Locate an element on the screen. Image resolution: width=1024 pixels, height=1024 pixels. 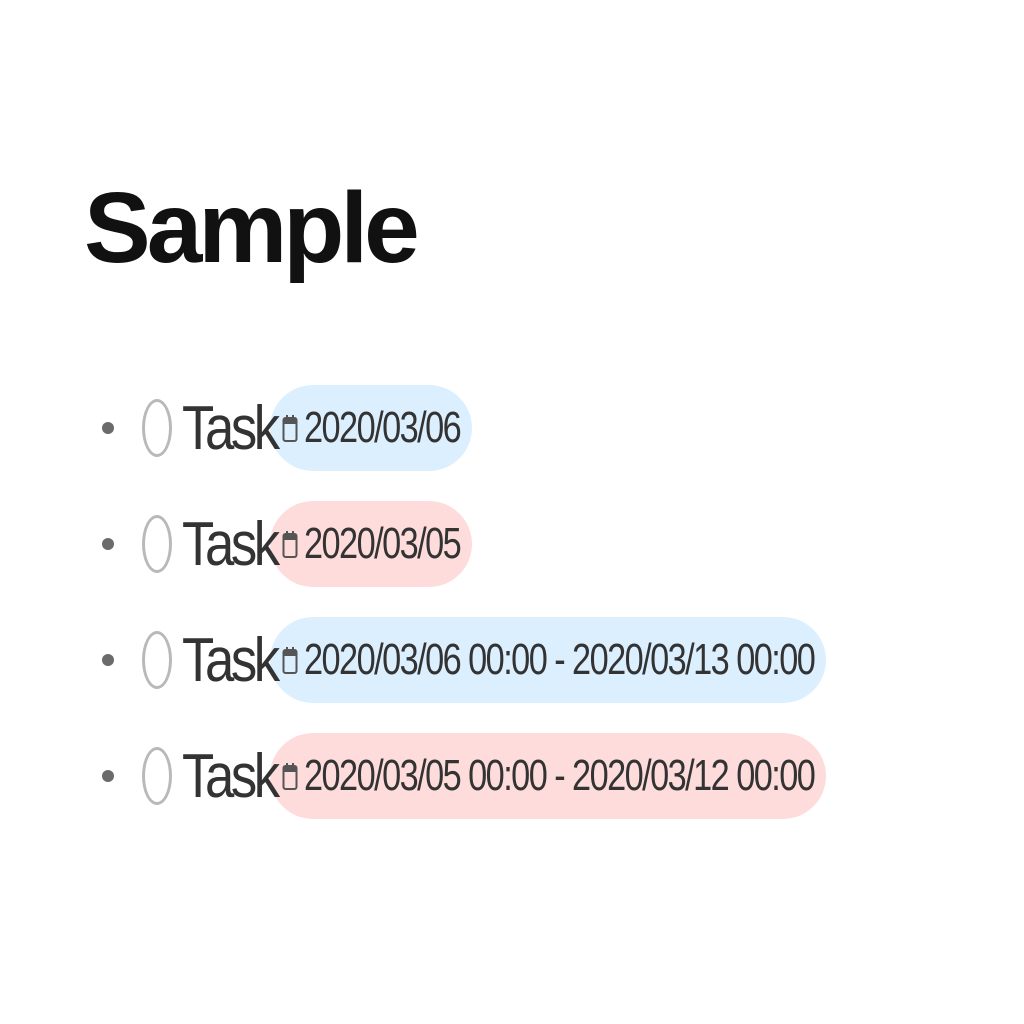
task-item: Task 2020/03/06 is located at coordinates (461, 428).